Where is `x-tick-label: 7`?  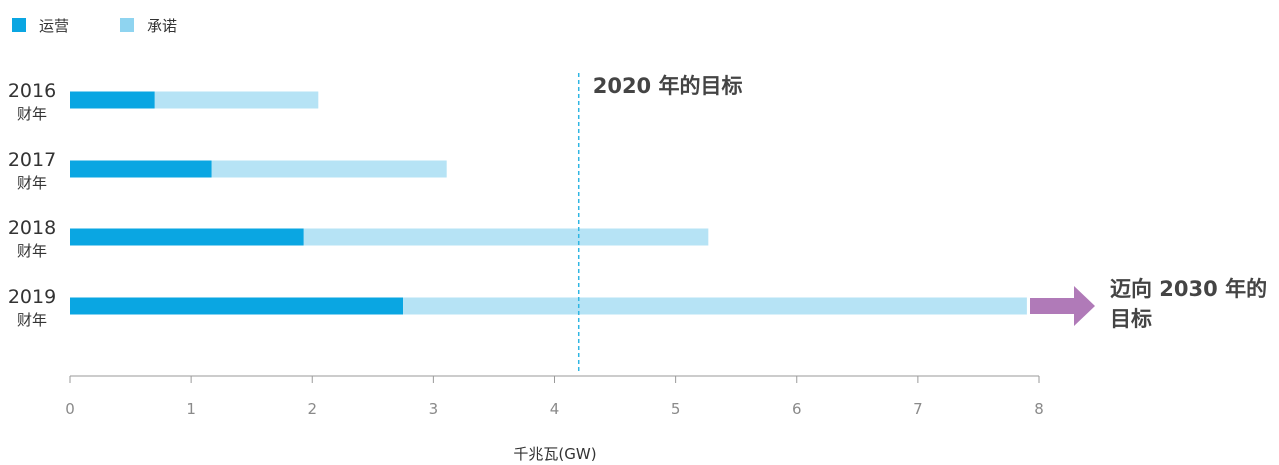 x-tick-label: 7 is located at coordinates (918, 409).